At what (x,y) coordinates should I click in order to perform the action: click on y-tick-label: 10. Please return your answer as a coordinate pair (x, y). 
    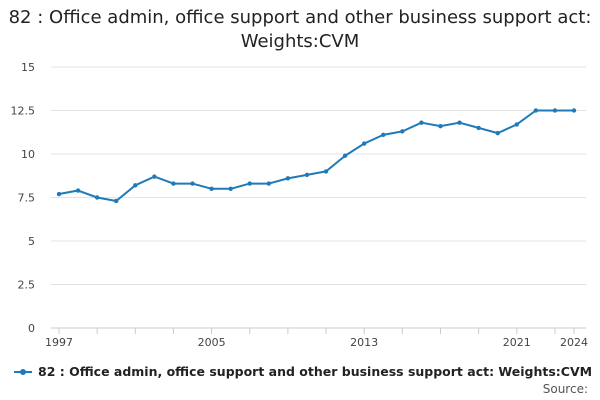
    Looking at the image, I should click on (28, 154).